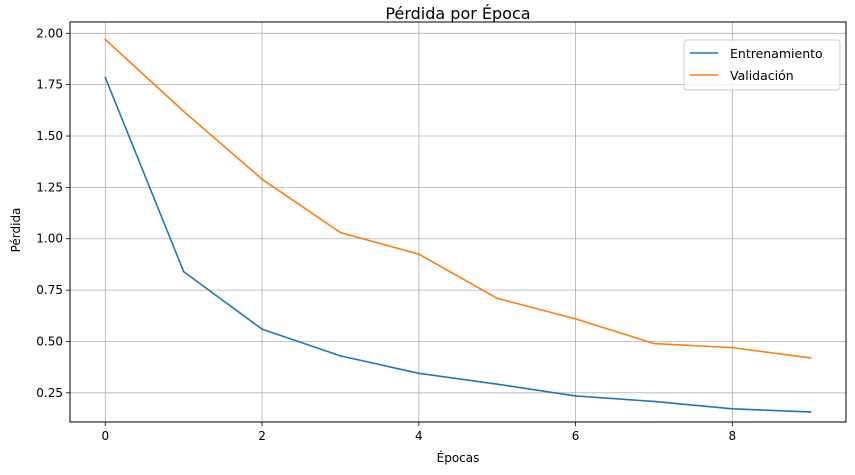 The width and height of the screenshot is (855, 475). Describe the element at coordinates (419, 436) in the screenshot. I see `x-tick-label: 4` at that location.